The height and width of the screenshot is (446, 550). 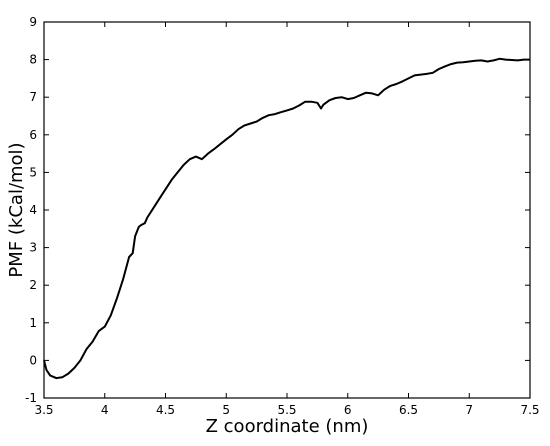 What do you see at coordinates (105, 410) in the screenshot?
I see `x-tick-label: 4` at bounding box center [105, 410].